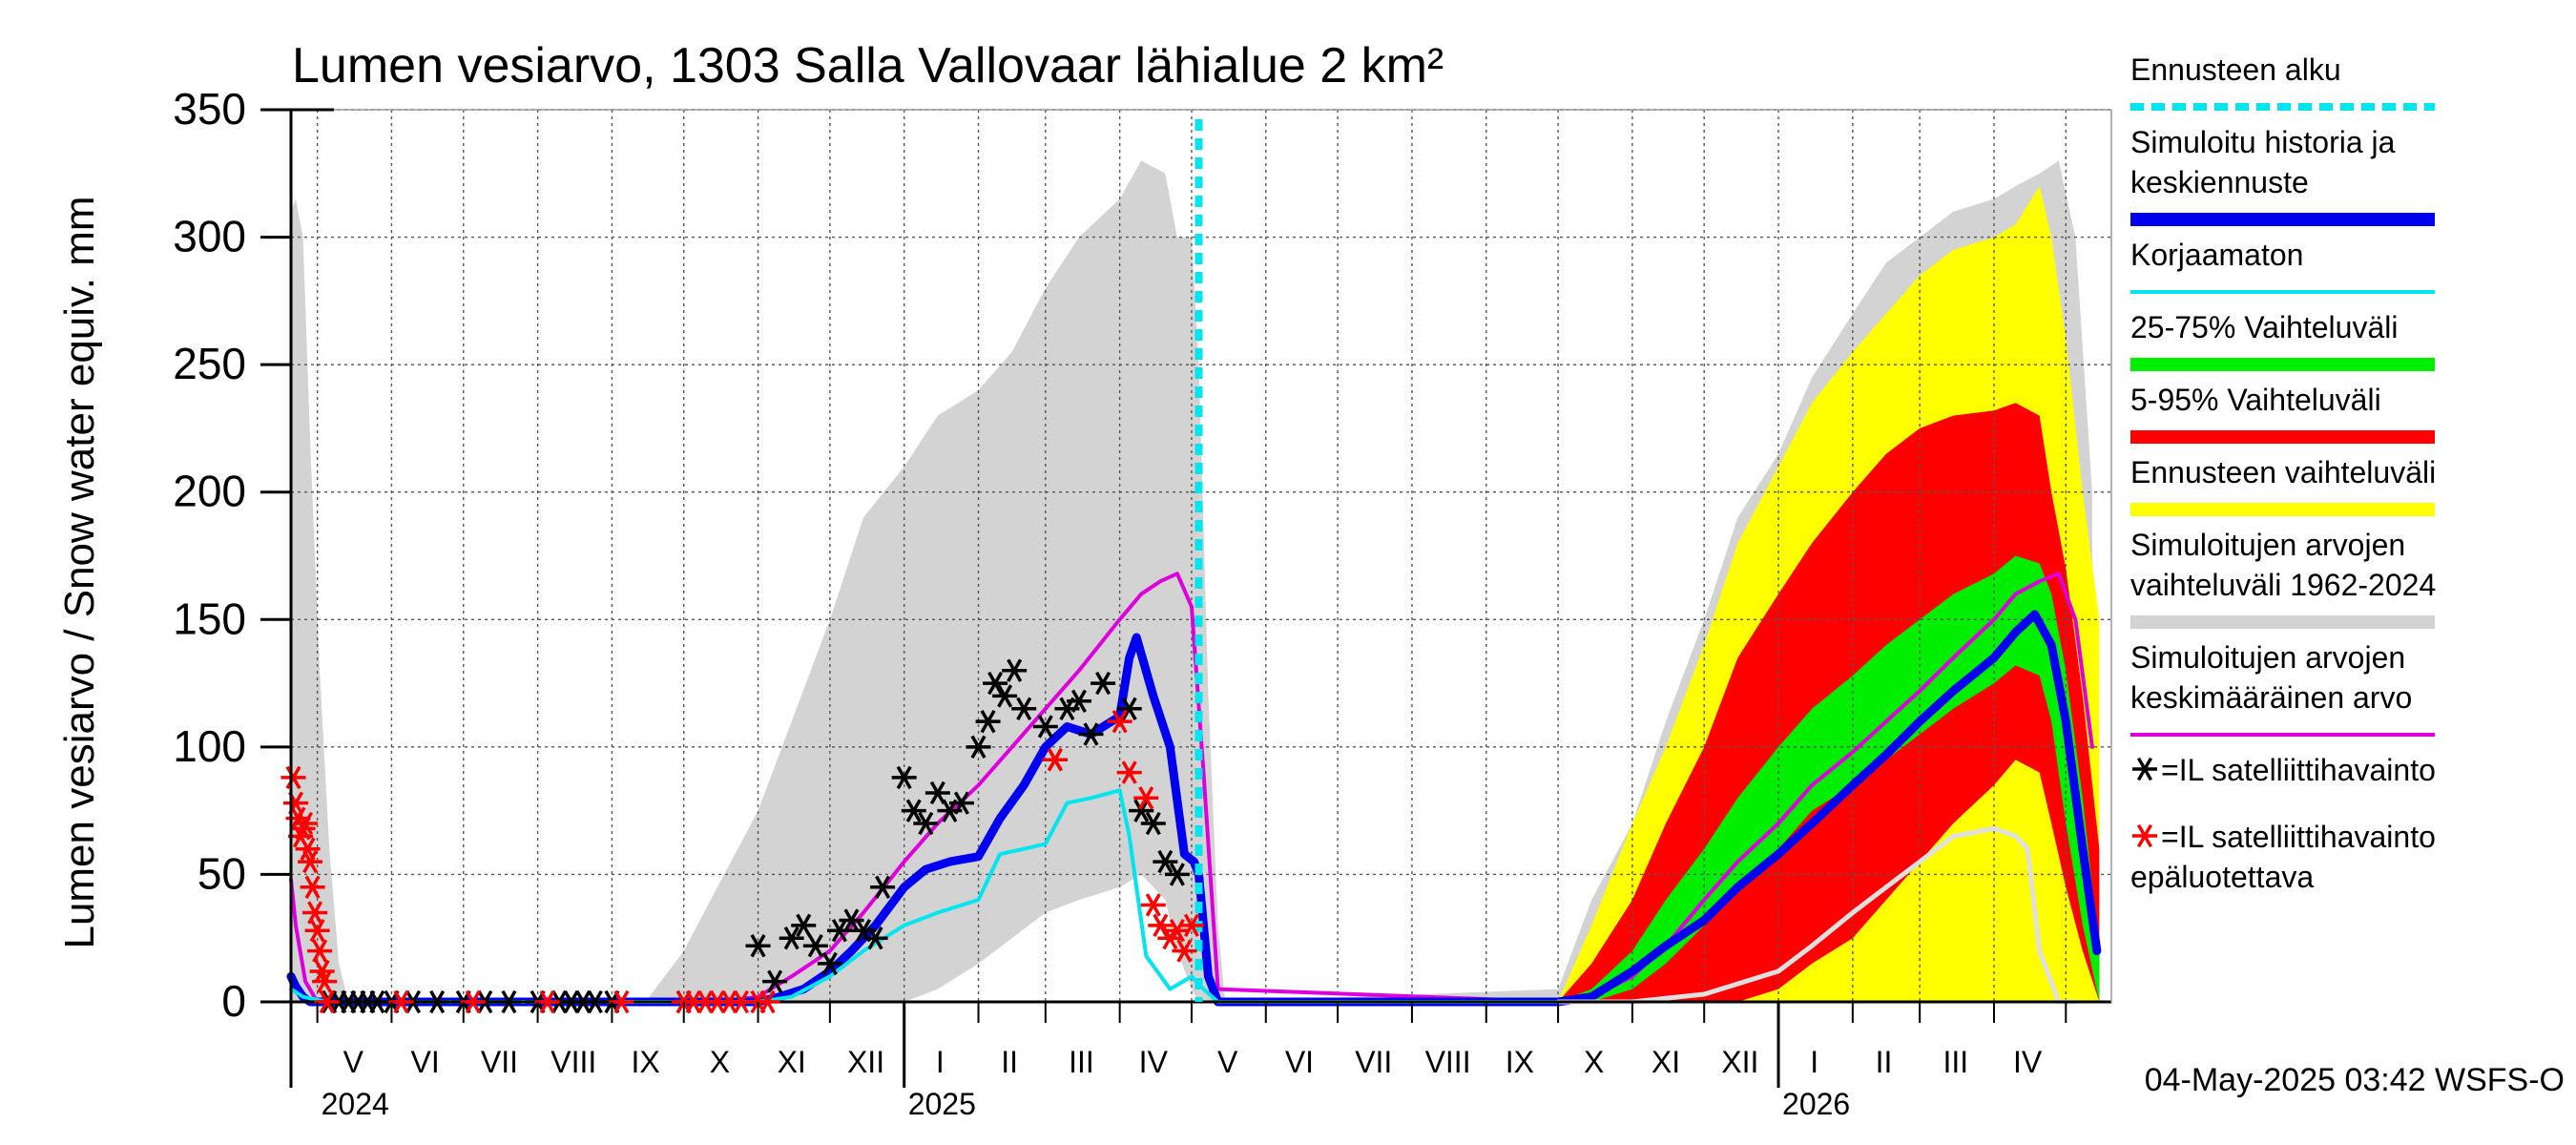 The width and height of the screenshot is (2576, 1145). Describe the element at coordinates (1884, 1062) in the screenshot. I see `x-month-label: II` at that location.